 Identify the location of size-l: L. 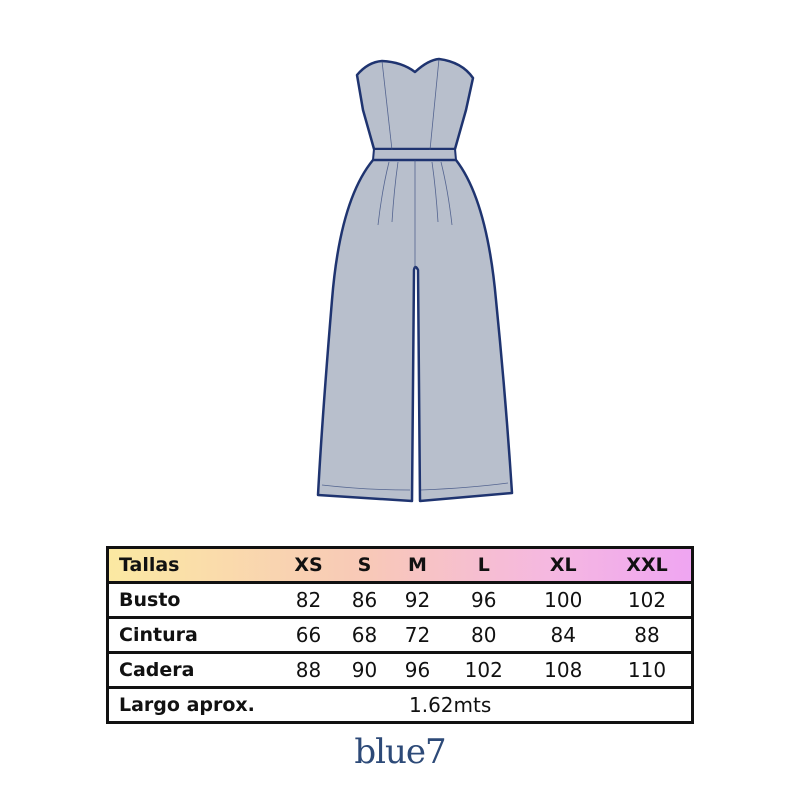
(483, 565).